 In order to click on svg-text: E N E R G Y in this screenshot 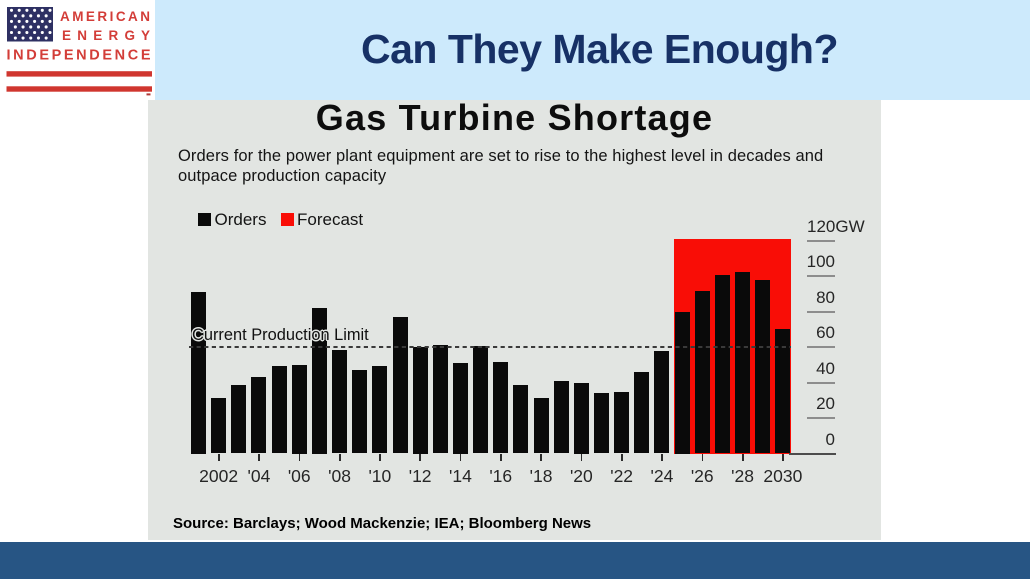, I will do `click(106, 35)`.